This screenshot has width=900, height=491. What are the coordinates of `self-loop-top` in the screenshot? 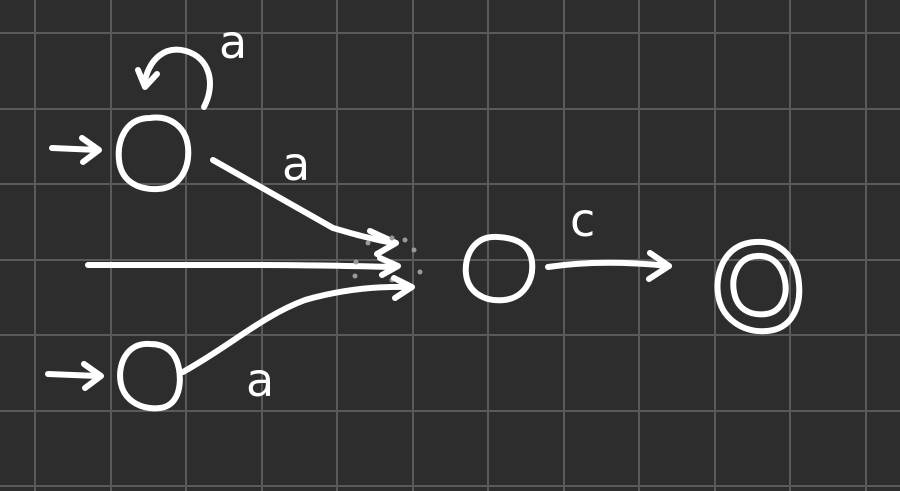 It's located at (174, 78).